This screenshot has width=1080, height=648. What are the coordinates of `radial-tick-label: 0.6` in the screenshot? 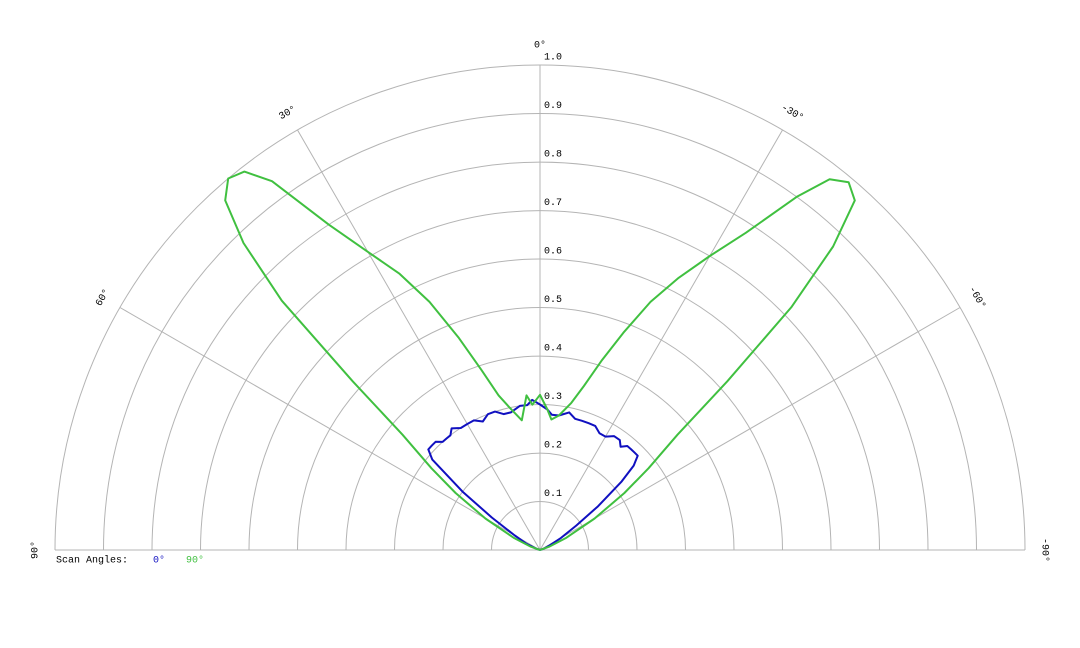 It's located at (553, 252).